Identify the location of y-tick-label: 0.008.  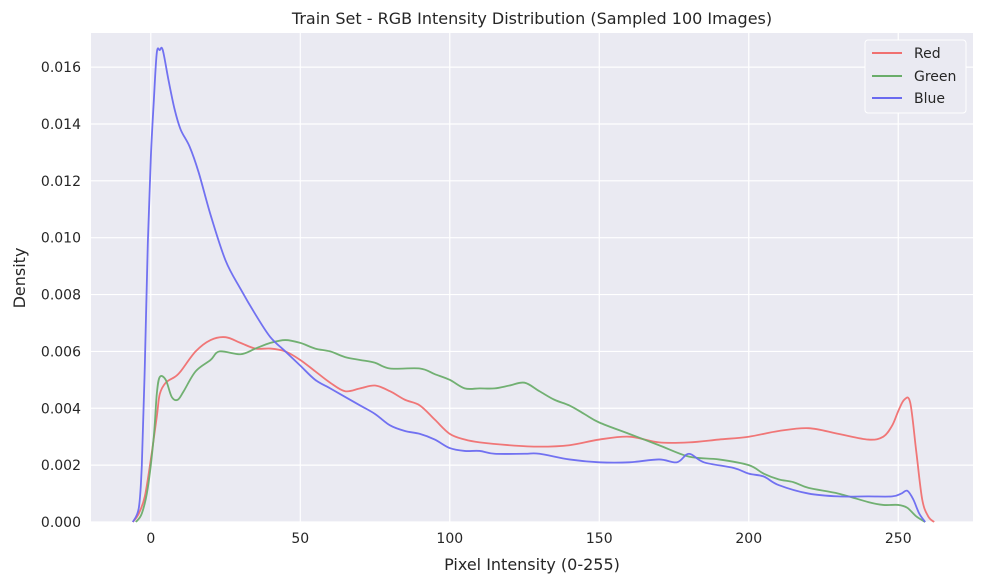
(61, 296).